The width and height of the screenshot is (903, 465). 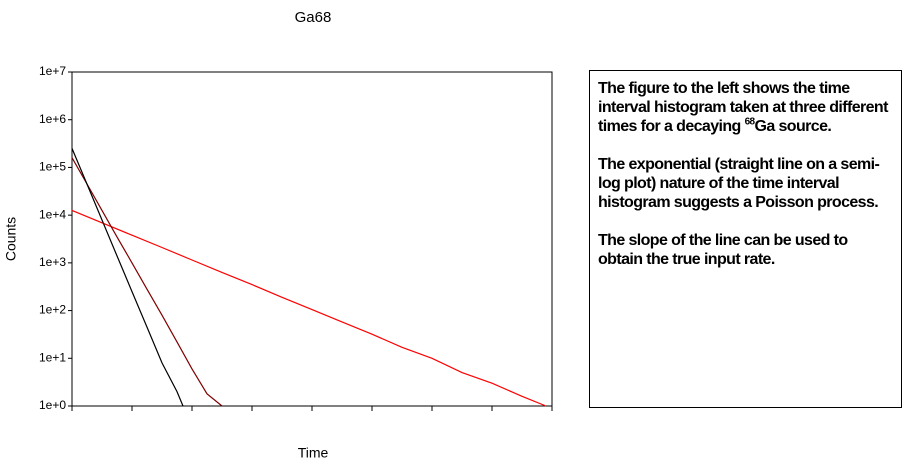 I want to click on y-tick-label: 1e+4, so click(x=52, y=214).